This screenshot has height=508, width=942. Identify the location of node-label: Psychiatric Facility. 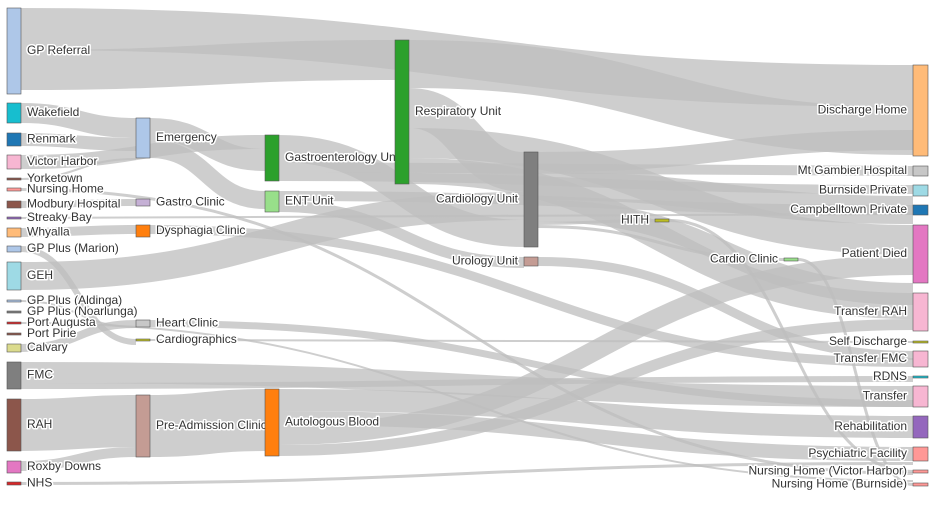
(857, 453).